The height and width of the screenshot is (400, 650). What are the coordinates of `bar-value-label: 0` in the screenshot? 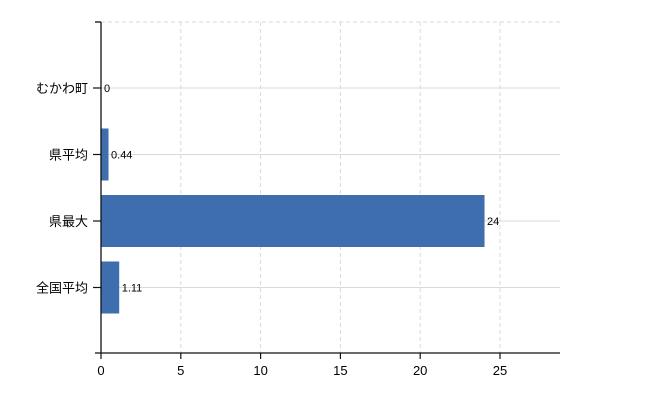 It's located at (107, 89).